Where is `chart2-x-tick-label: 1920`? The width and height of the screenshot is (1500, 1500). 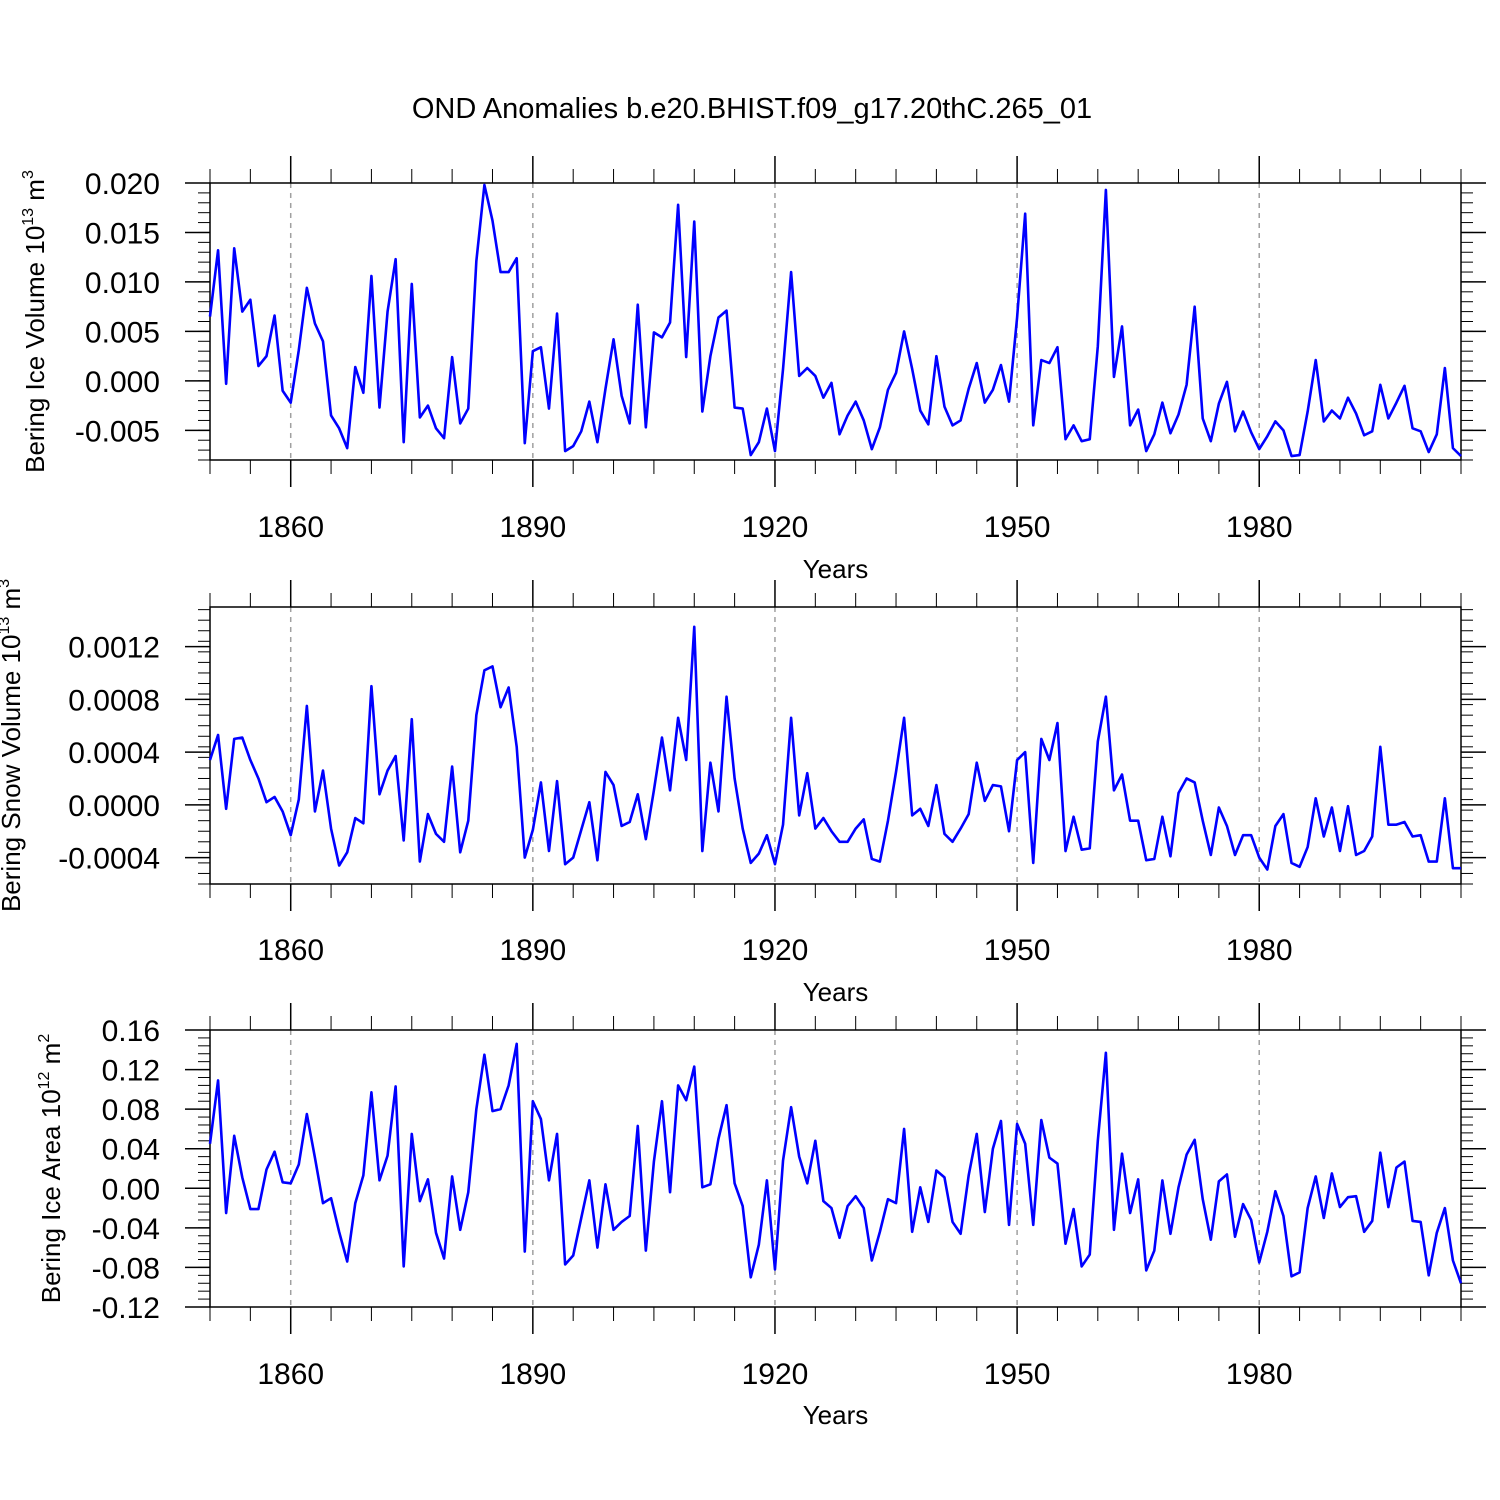
chart2-x-tick-label: 1920 is located at coordinates (775, 1374).